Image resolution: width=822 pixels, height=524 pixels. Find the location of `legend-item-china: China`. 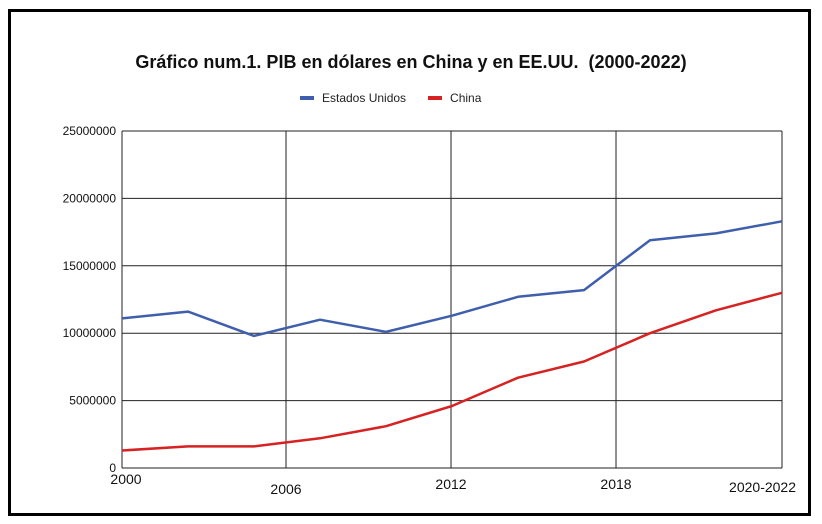

legend-item-china: China is located at coordinates (454, 98).